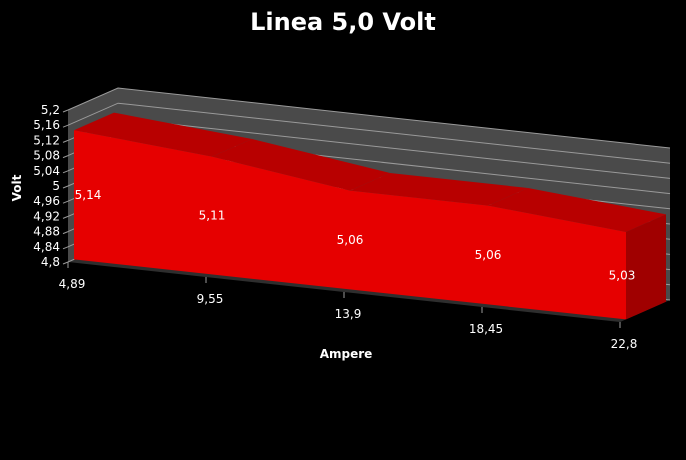 Image resolution: width=686 pixels, height=460 pixels. What do you see at coordinates (17, 187) in the screenshot?
I see `y-axis-title: Volt` at bounding box center [17, 187].